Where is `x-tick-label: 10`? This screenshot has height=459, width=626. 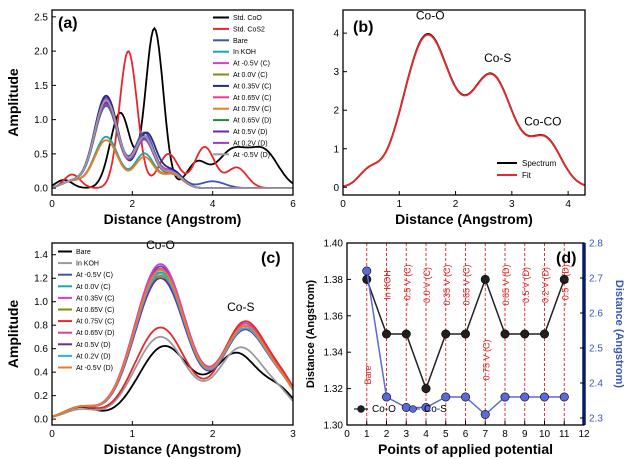 x-tick-label: 10 is located at coordinates (545, 434).